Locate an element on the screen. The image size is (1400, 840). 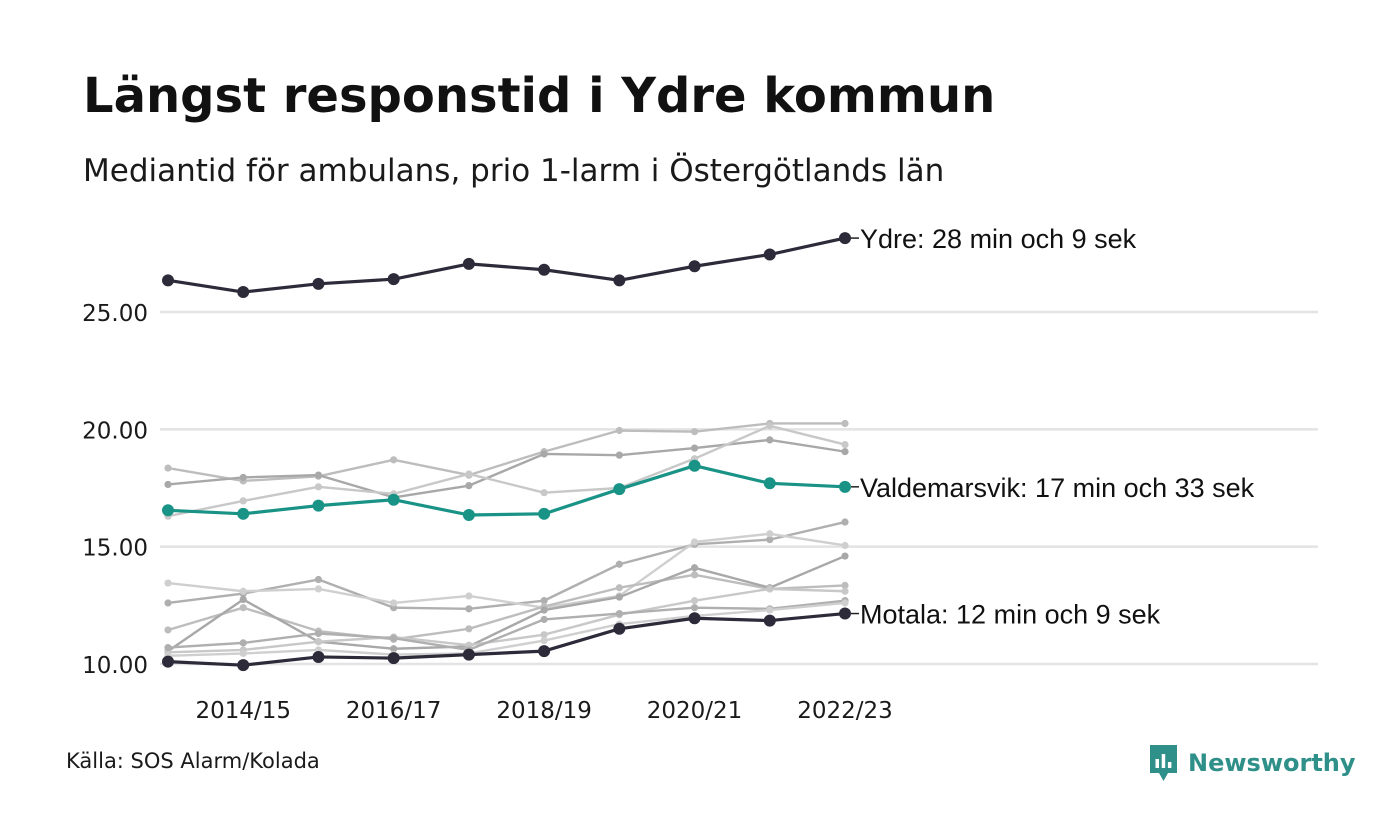
brand-logo: Newsworthy is located at coordinates (1252, 763).